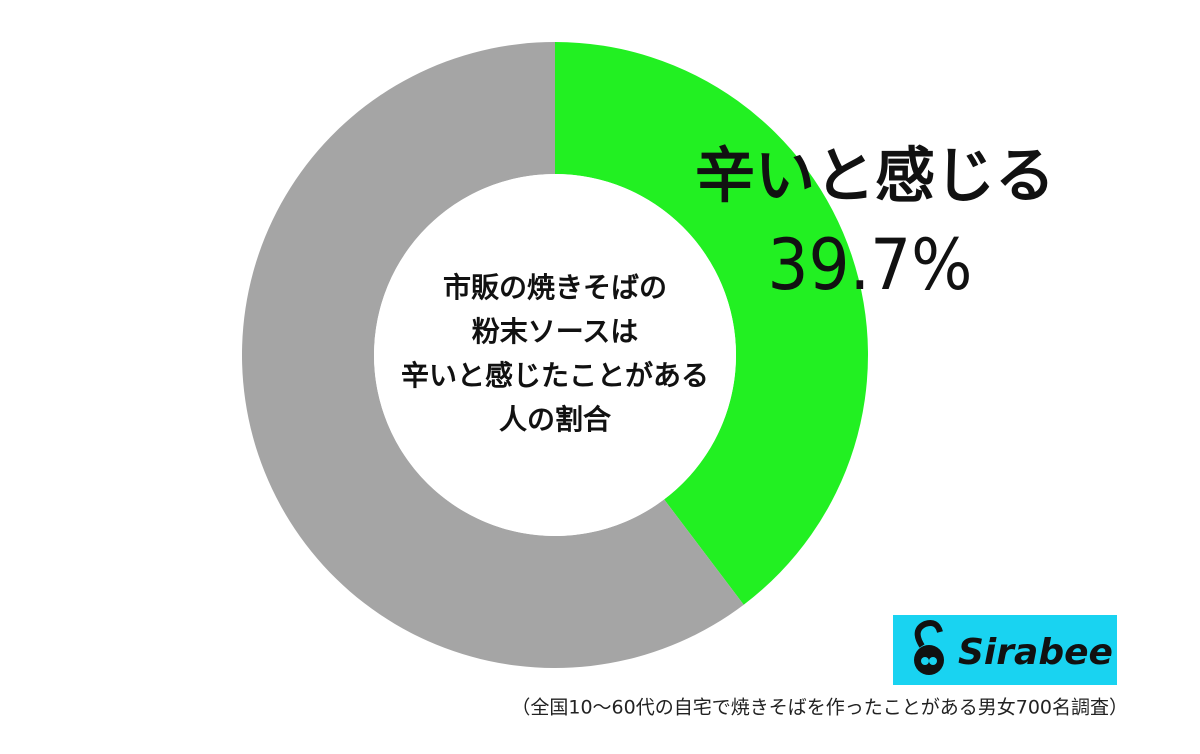 Image resolution: width=1200 pixels, height=754 pixels. What do you see at coordinates (929, 647) in the screenshot?
I see `logo-icon` at bounding box center [929, 647].